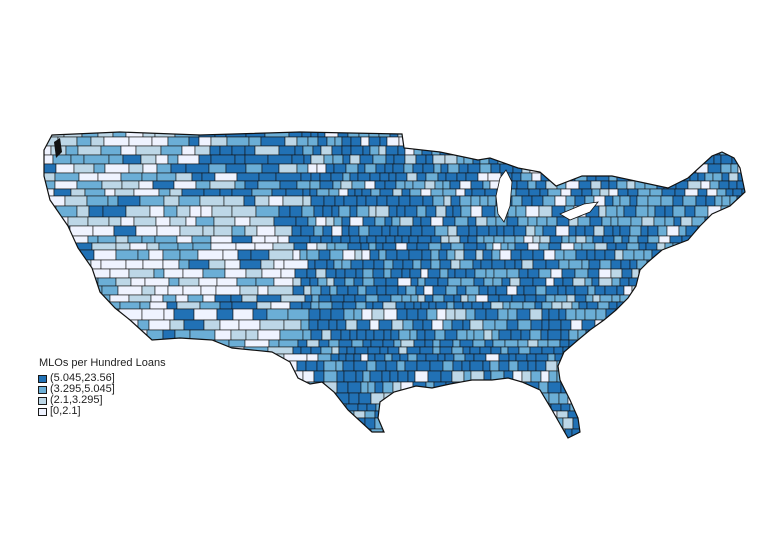 Image resolution: width=760 pixels, height=540 pixels. What do you see at coordinates (102, 400) in the screenshot?
I see `legend-item-3: (2.1,3.295]` at bounding box center [102, 400].